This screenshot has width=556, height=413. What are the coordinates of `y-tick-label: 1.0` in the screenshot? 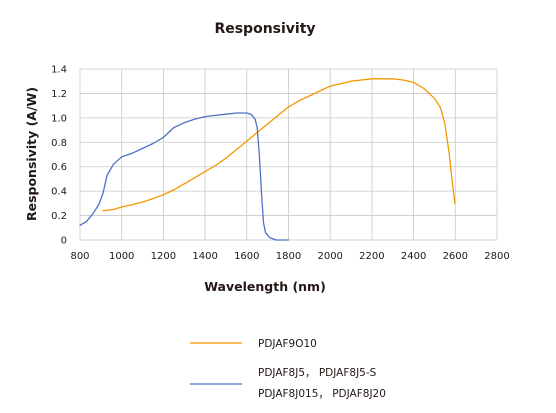 It's located at (59, 118).